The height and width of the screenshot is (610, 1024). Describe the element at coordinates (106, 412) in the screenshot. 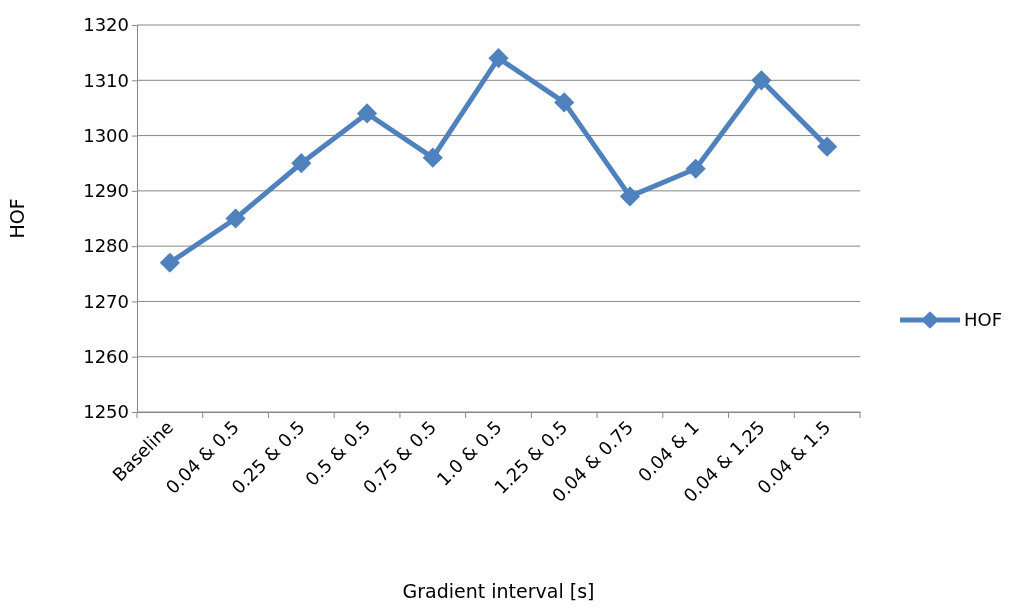

I see `y-tick-label: 1250` at that location.